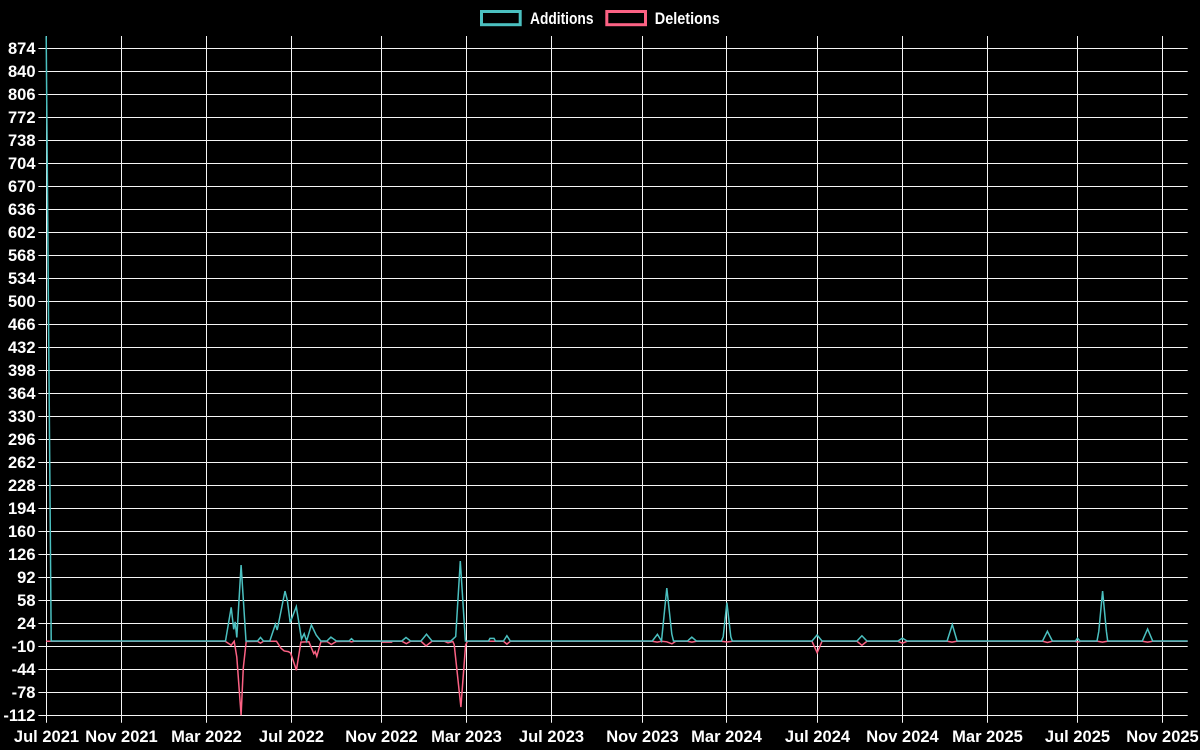 This screenshot has width=1200, height=750. Describe the element at coordinates (46, 737) in the screenshot. I see `svg-text: Jul 2021` at that location.